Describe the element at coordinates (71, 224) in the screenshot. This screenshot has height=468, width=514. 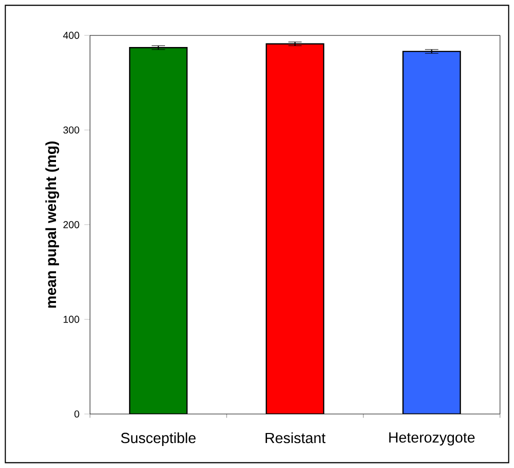
I see `y-tick-label: 200` at that location.